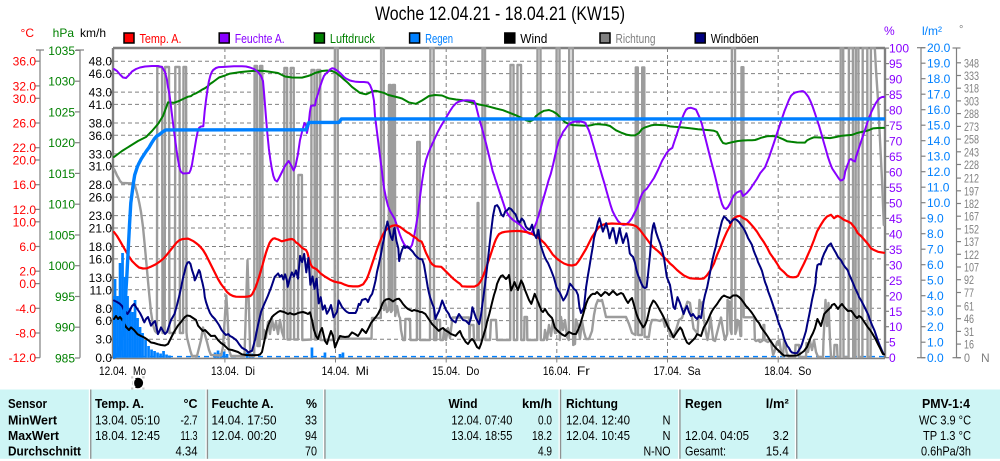 The width and height of the screenshot is (1000, 461). What do you see at coordinates (225, 371) in the screenshot?
I see `svg-text: 13.04.` at bounding box center [225, 371].